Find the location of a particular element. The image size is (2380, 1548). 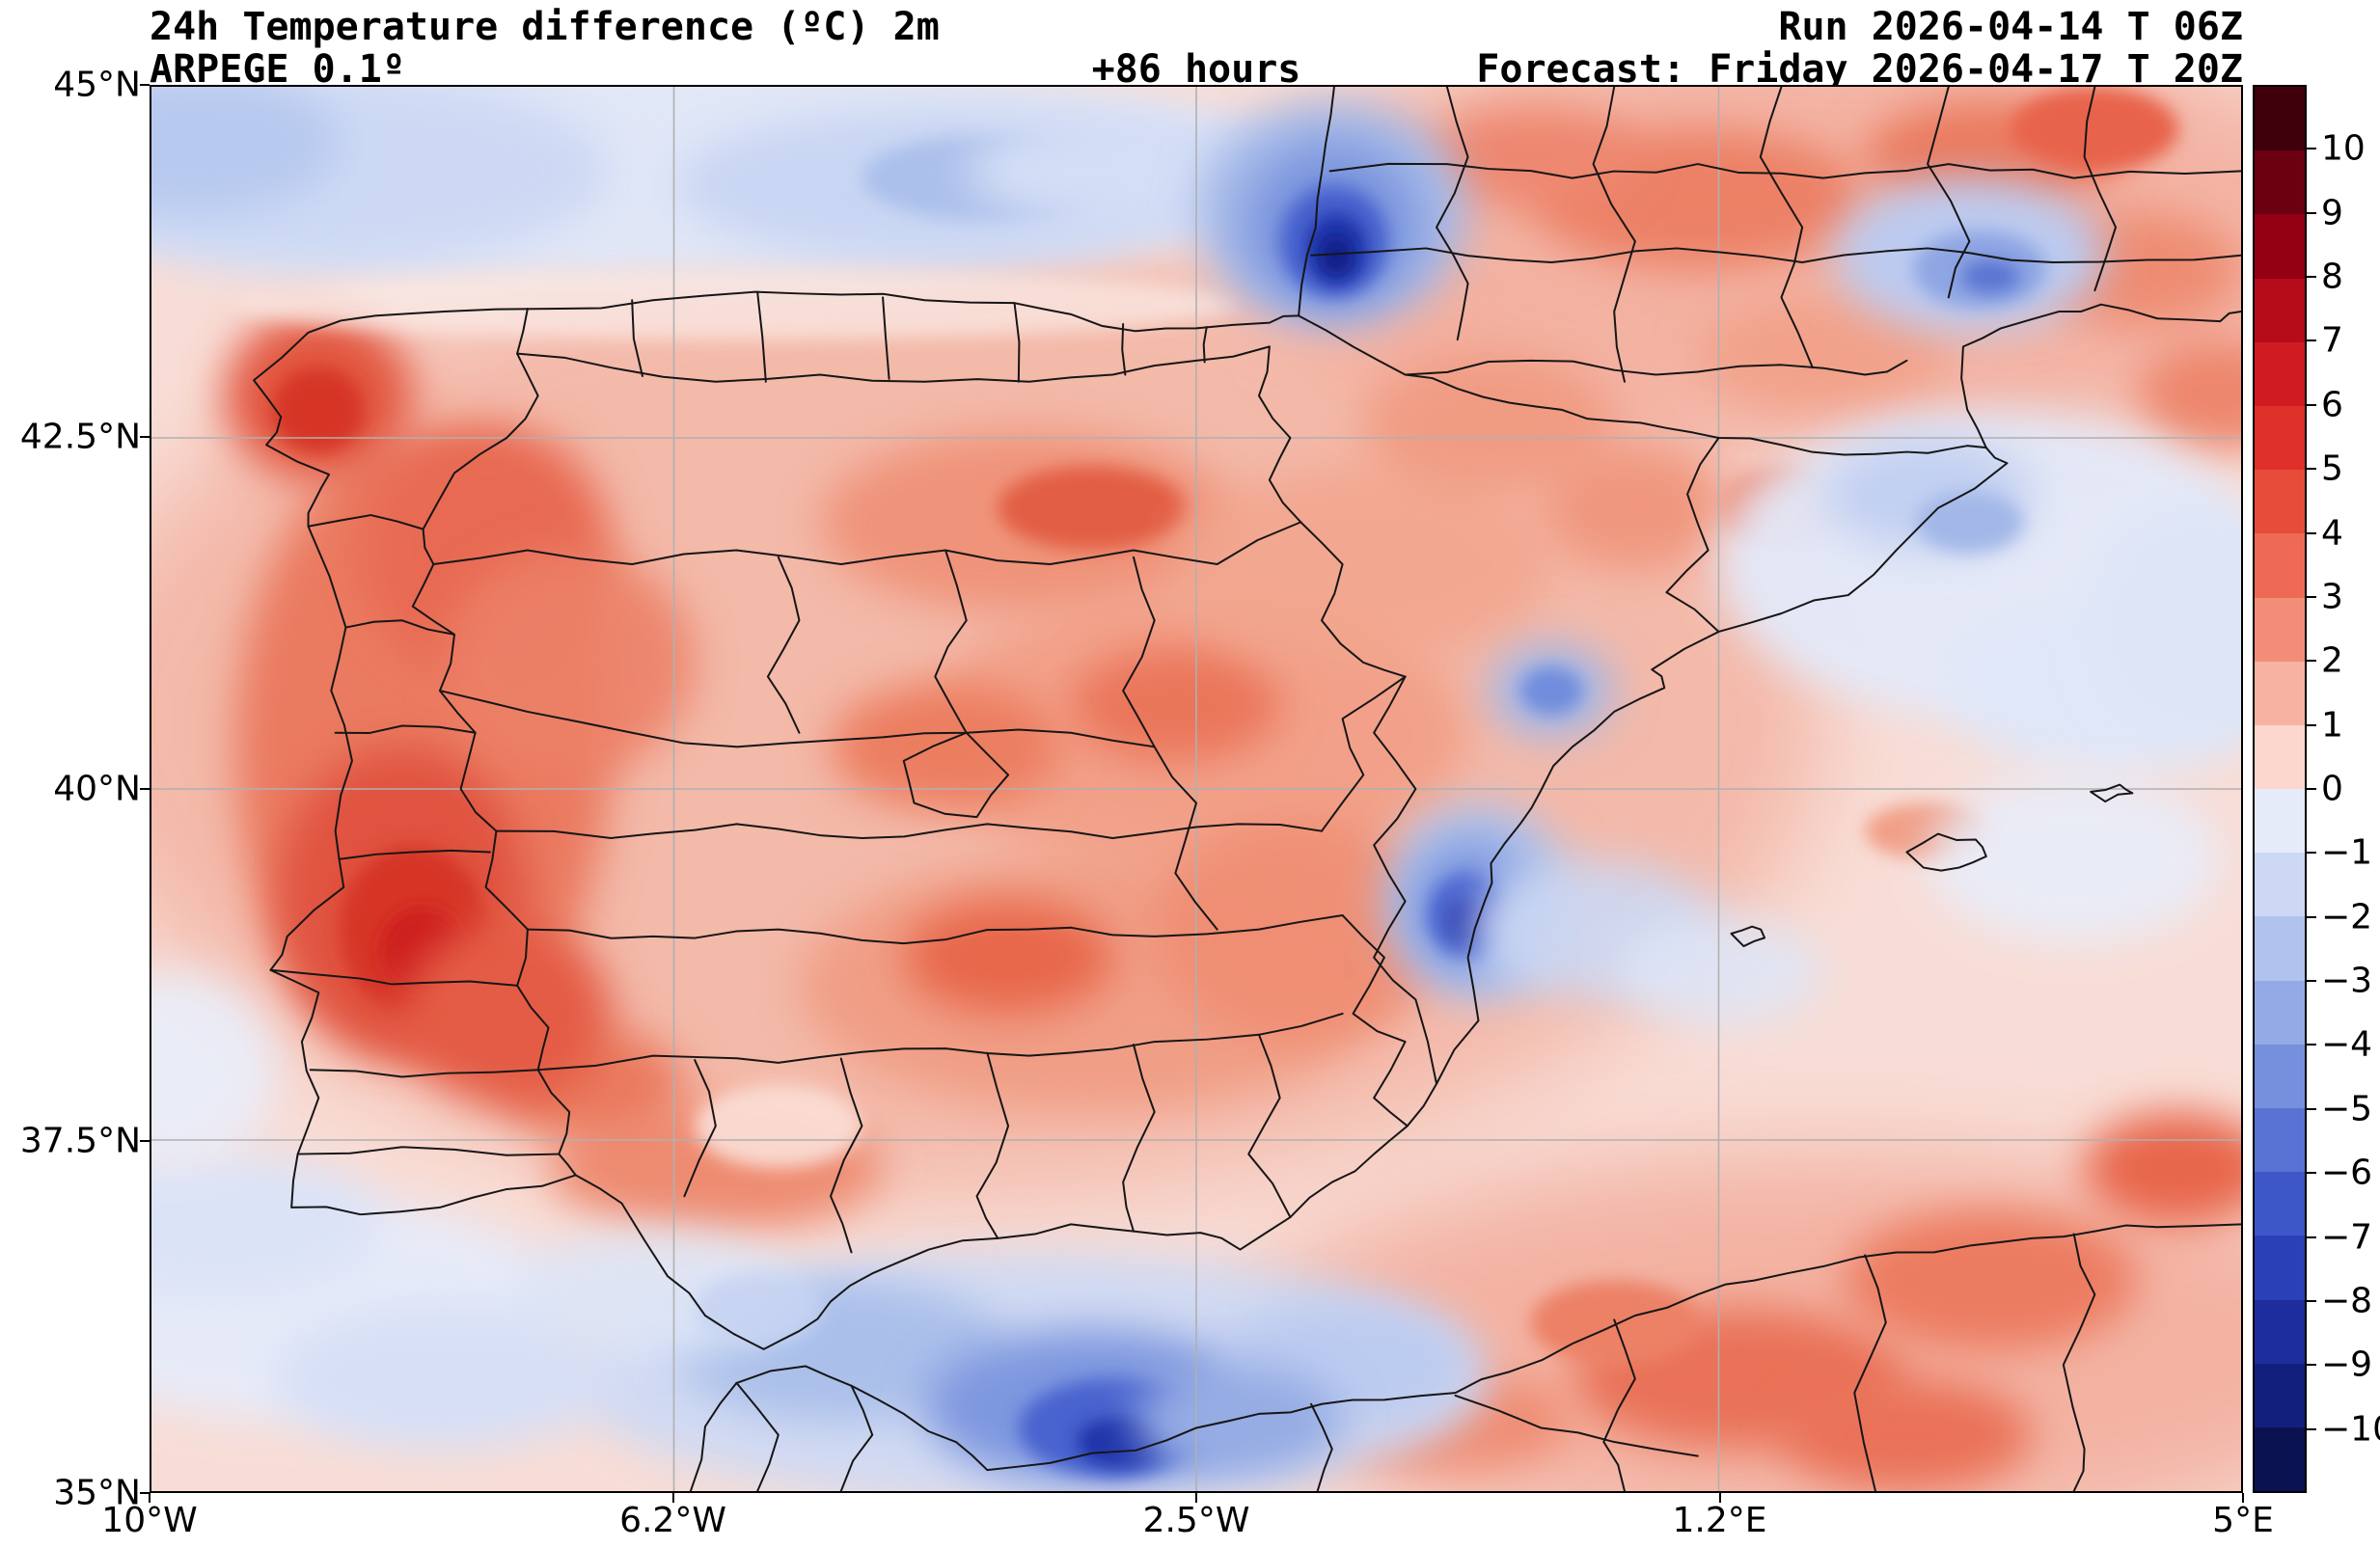

colorbar-tick-label: 10 is located at coordinates (2343, 148).